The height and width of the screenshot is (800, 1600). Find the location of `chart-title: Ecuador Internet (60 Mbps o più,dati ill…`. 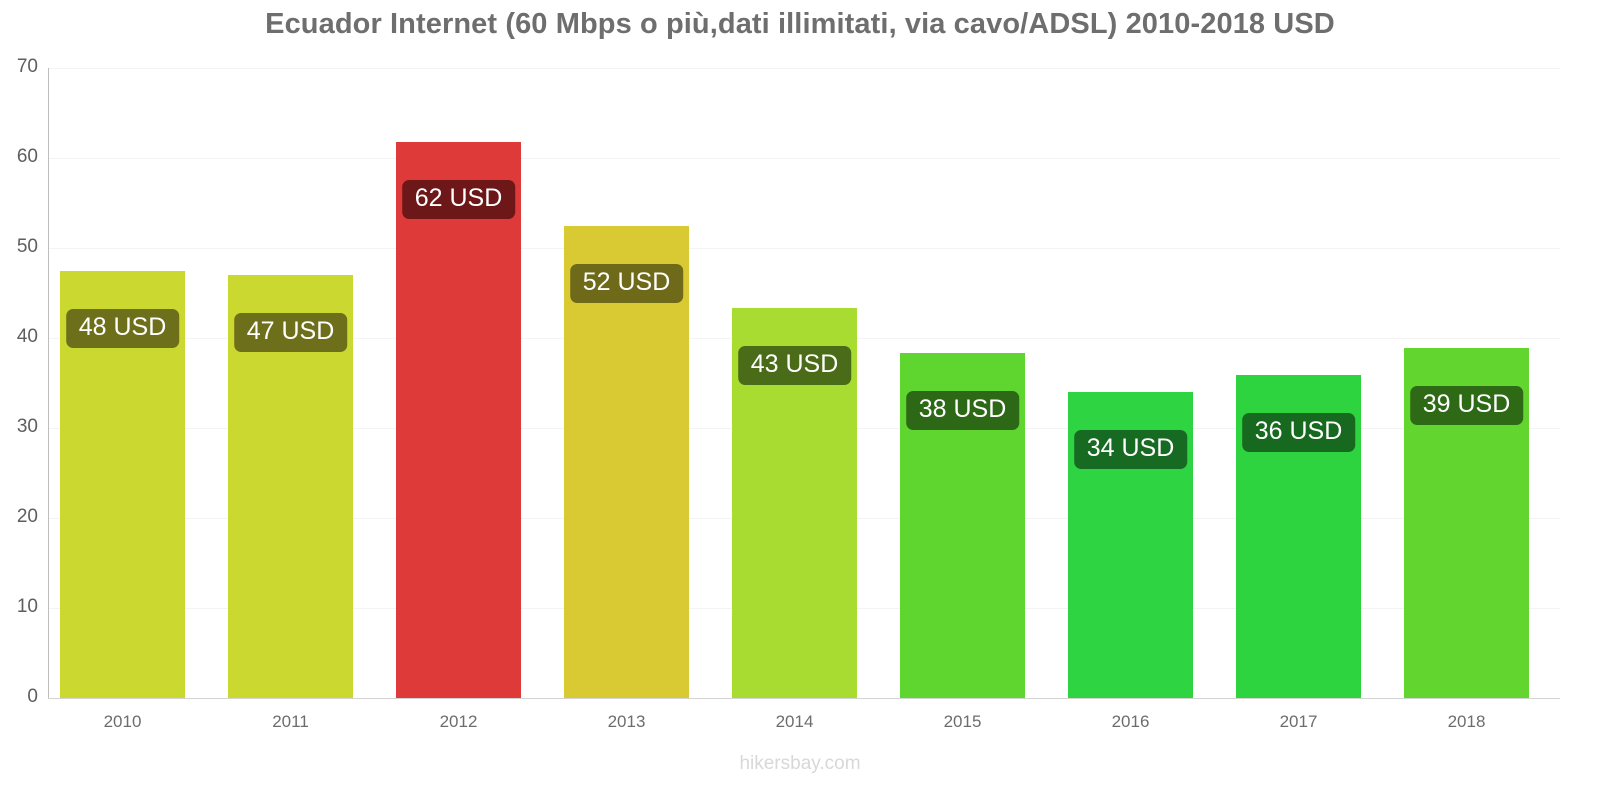

chart-title: Ecuador Internet (60 Mbps o più,dati ill… is located at coordinates (800, 24).